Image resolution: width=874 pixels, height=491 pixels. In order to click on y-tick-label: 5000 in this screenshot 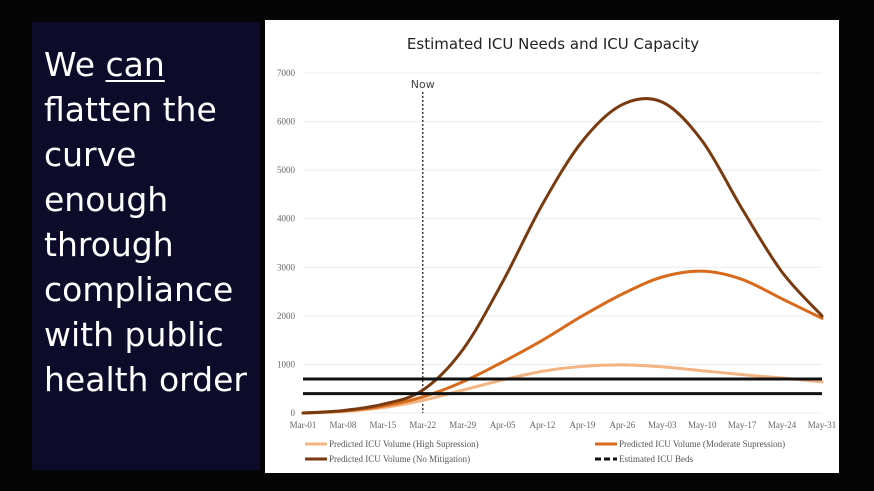, I will do `click(286, 170)`.